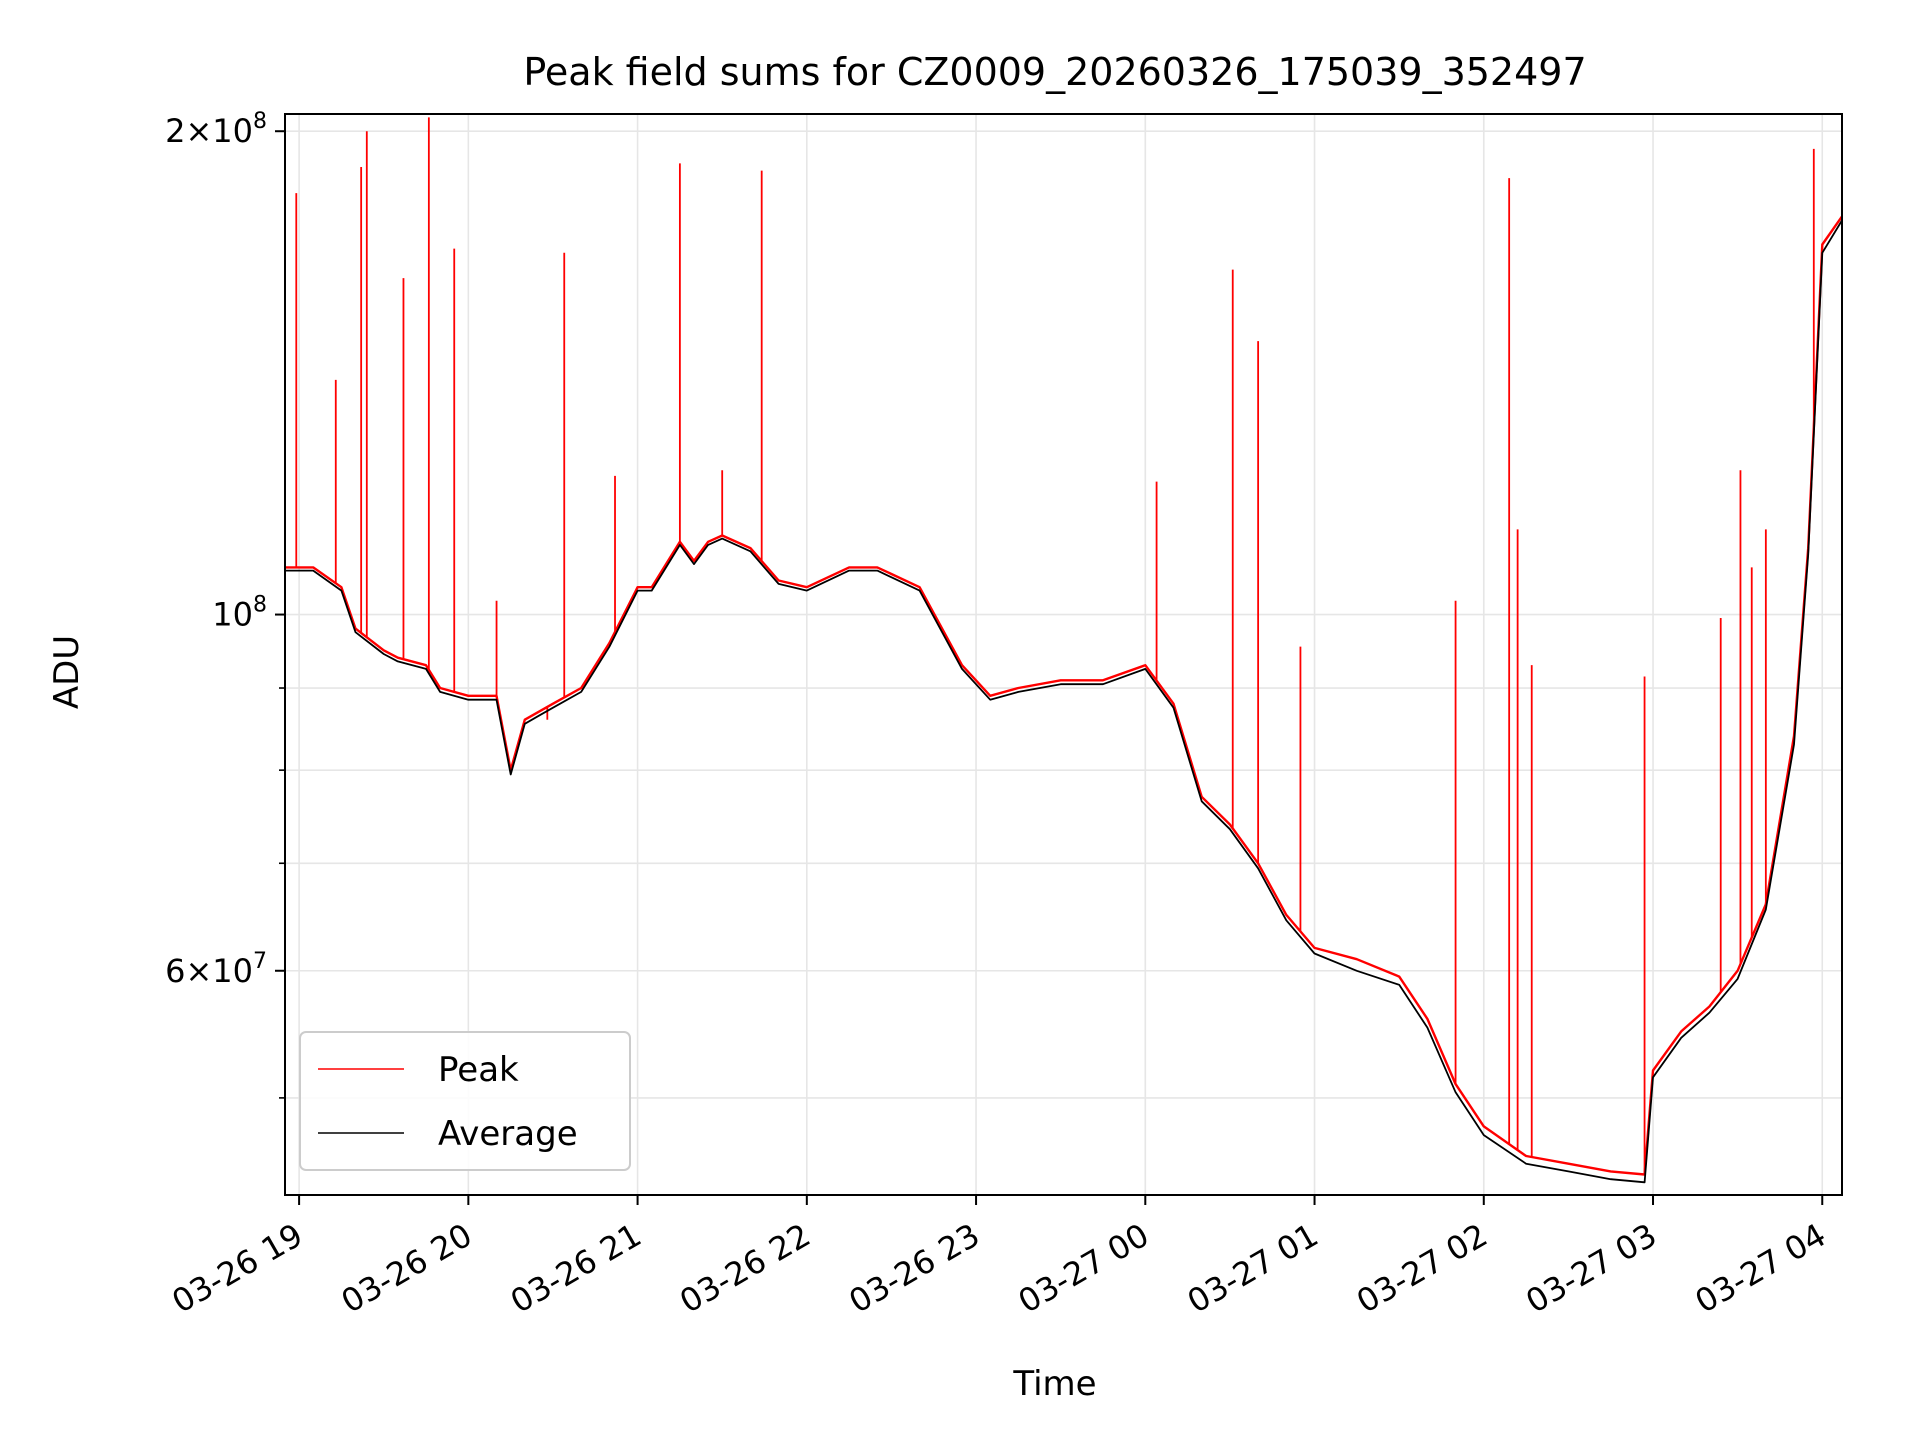  I want to click on legend: Peak Average, so click(465, 1101).